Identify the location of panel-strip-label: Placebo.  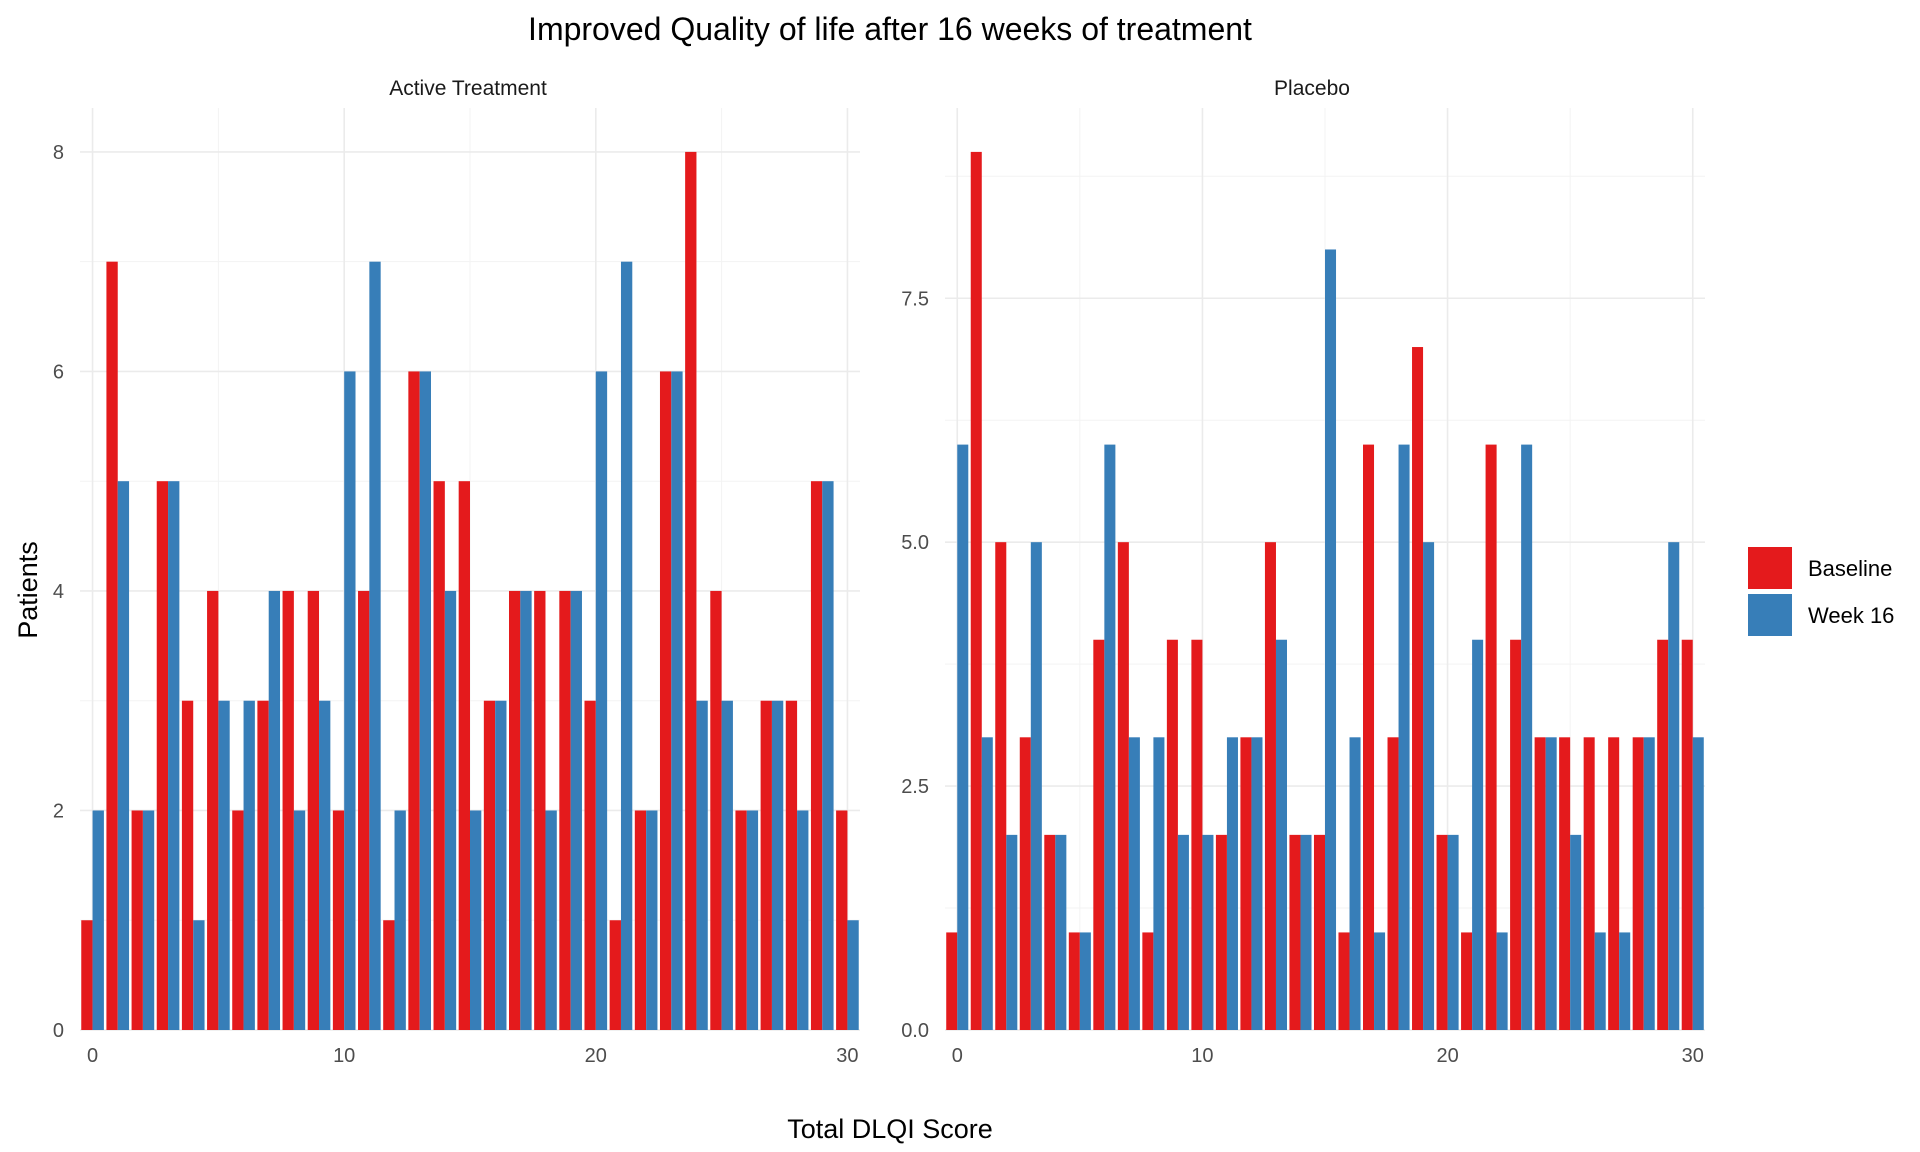
(1312, 88).